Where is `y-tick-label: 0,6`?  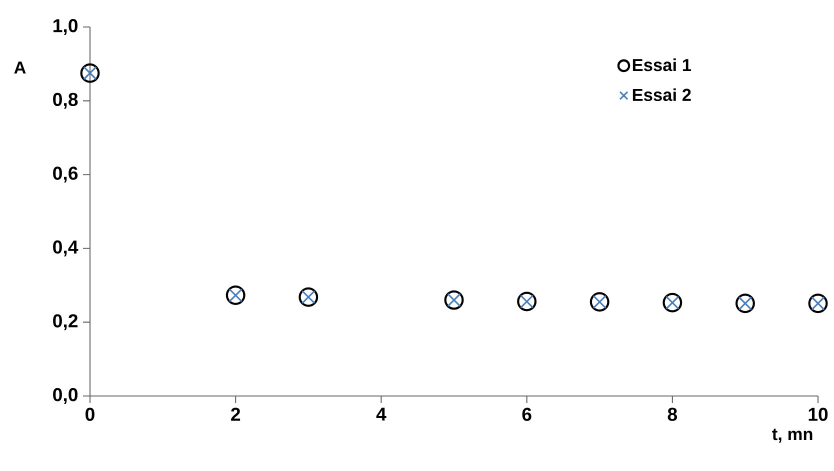 y-tick-label: 0,6 is located at coordinates (65, 174).